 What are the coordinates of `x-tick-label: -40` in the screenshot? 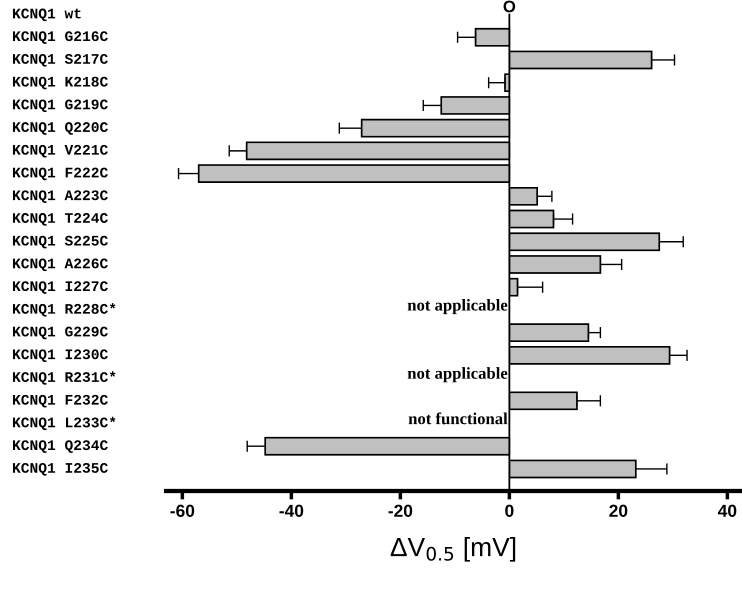 It's located at (291, 510).